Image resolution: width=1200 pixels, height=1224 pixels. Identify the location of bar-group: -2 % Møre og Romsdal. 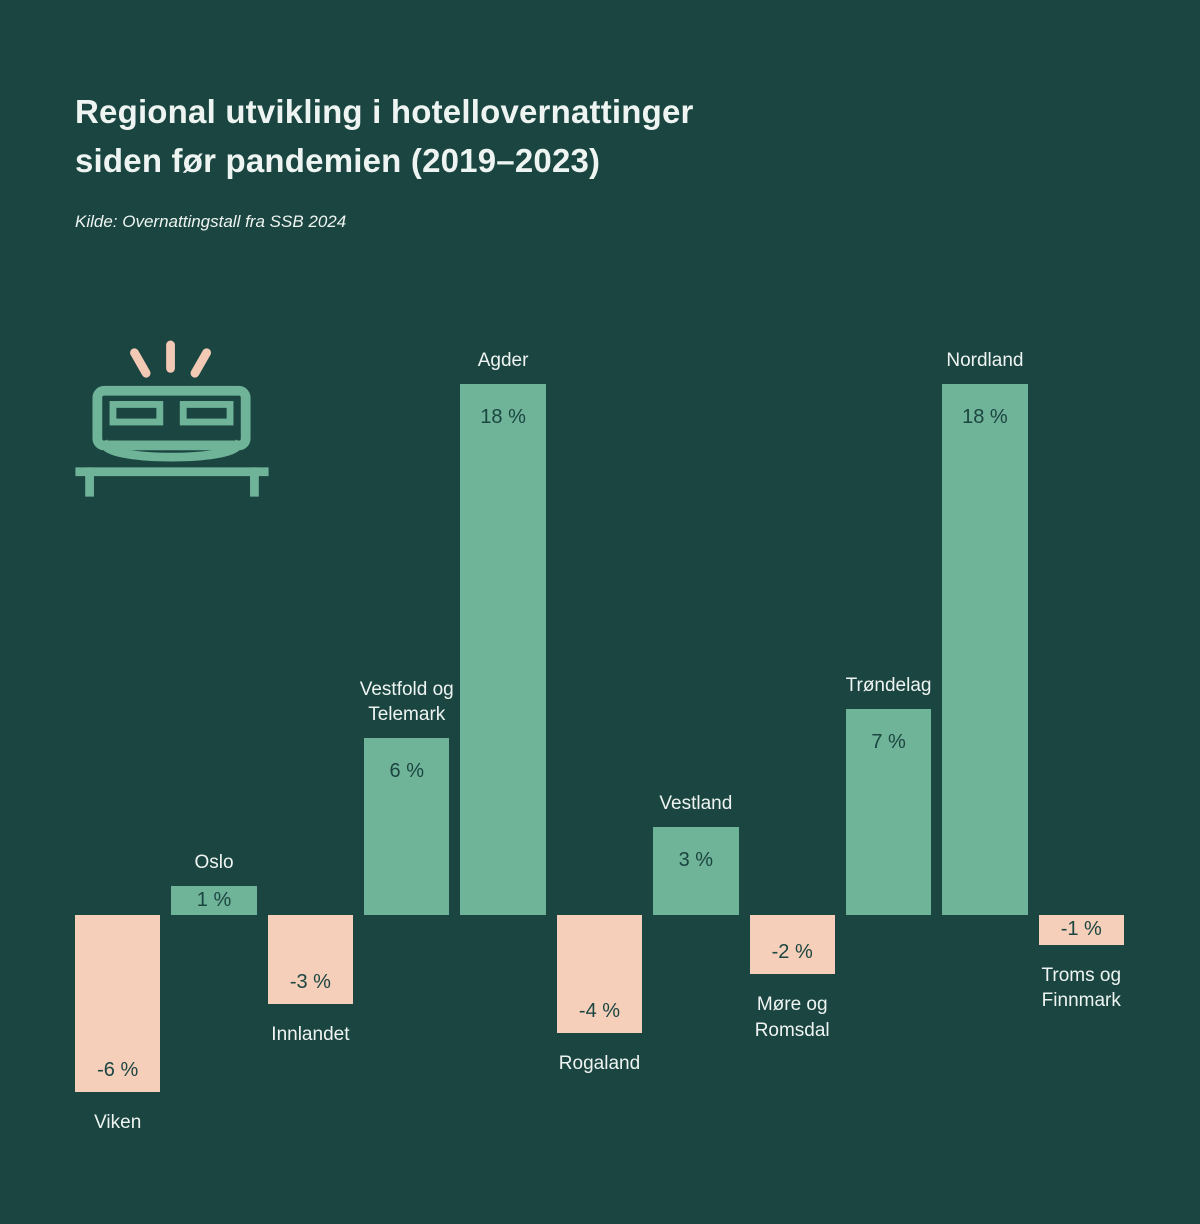
(792, 750).